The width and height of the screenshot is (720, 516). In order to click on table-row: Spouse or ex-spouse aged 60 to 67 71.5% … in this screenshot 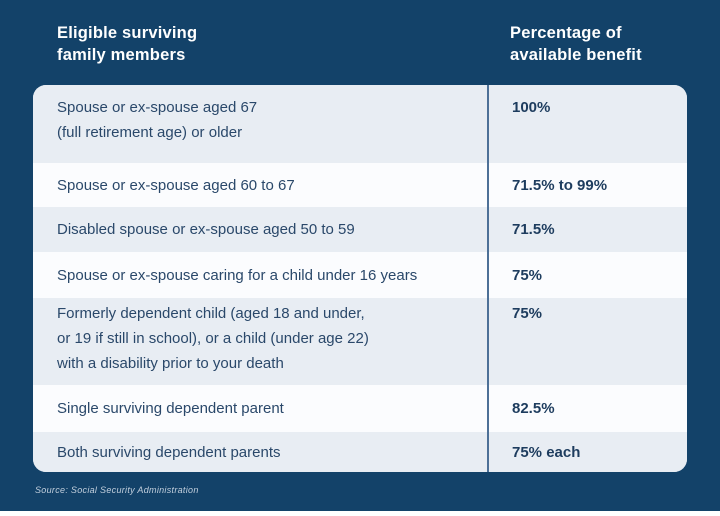, I will do `click(360, 185)`.